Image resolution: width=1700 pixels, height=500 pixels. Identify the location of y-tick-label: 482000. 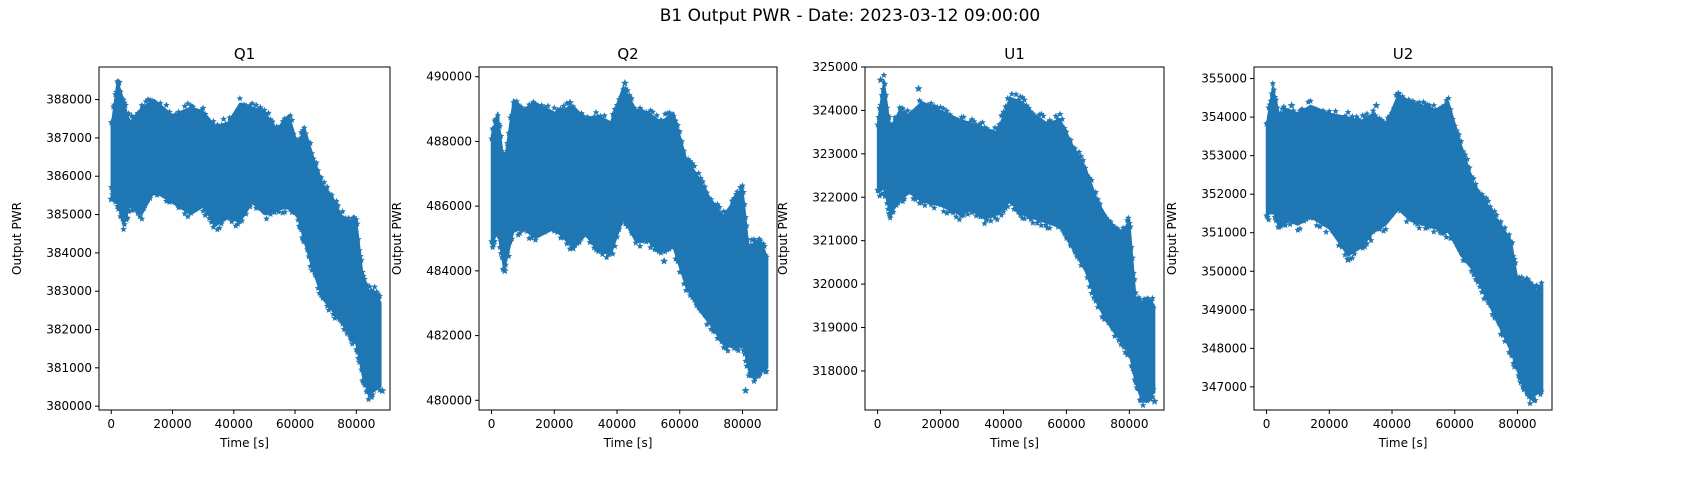
(449, 336).